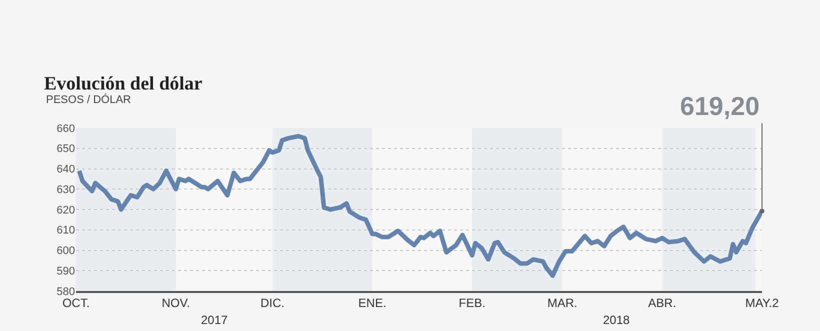 The width and height of the screenshot is (820, 331). Describe the element at coordinates (720, 106) in the screenshot. I see `annotation: 619,20` at that location.